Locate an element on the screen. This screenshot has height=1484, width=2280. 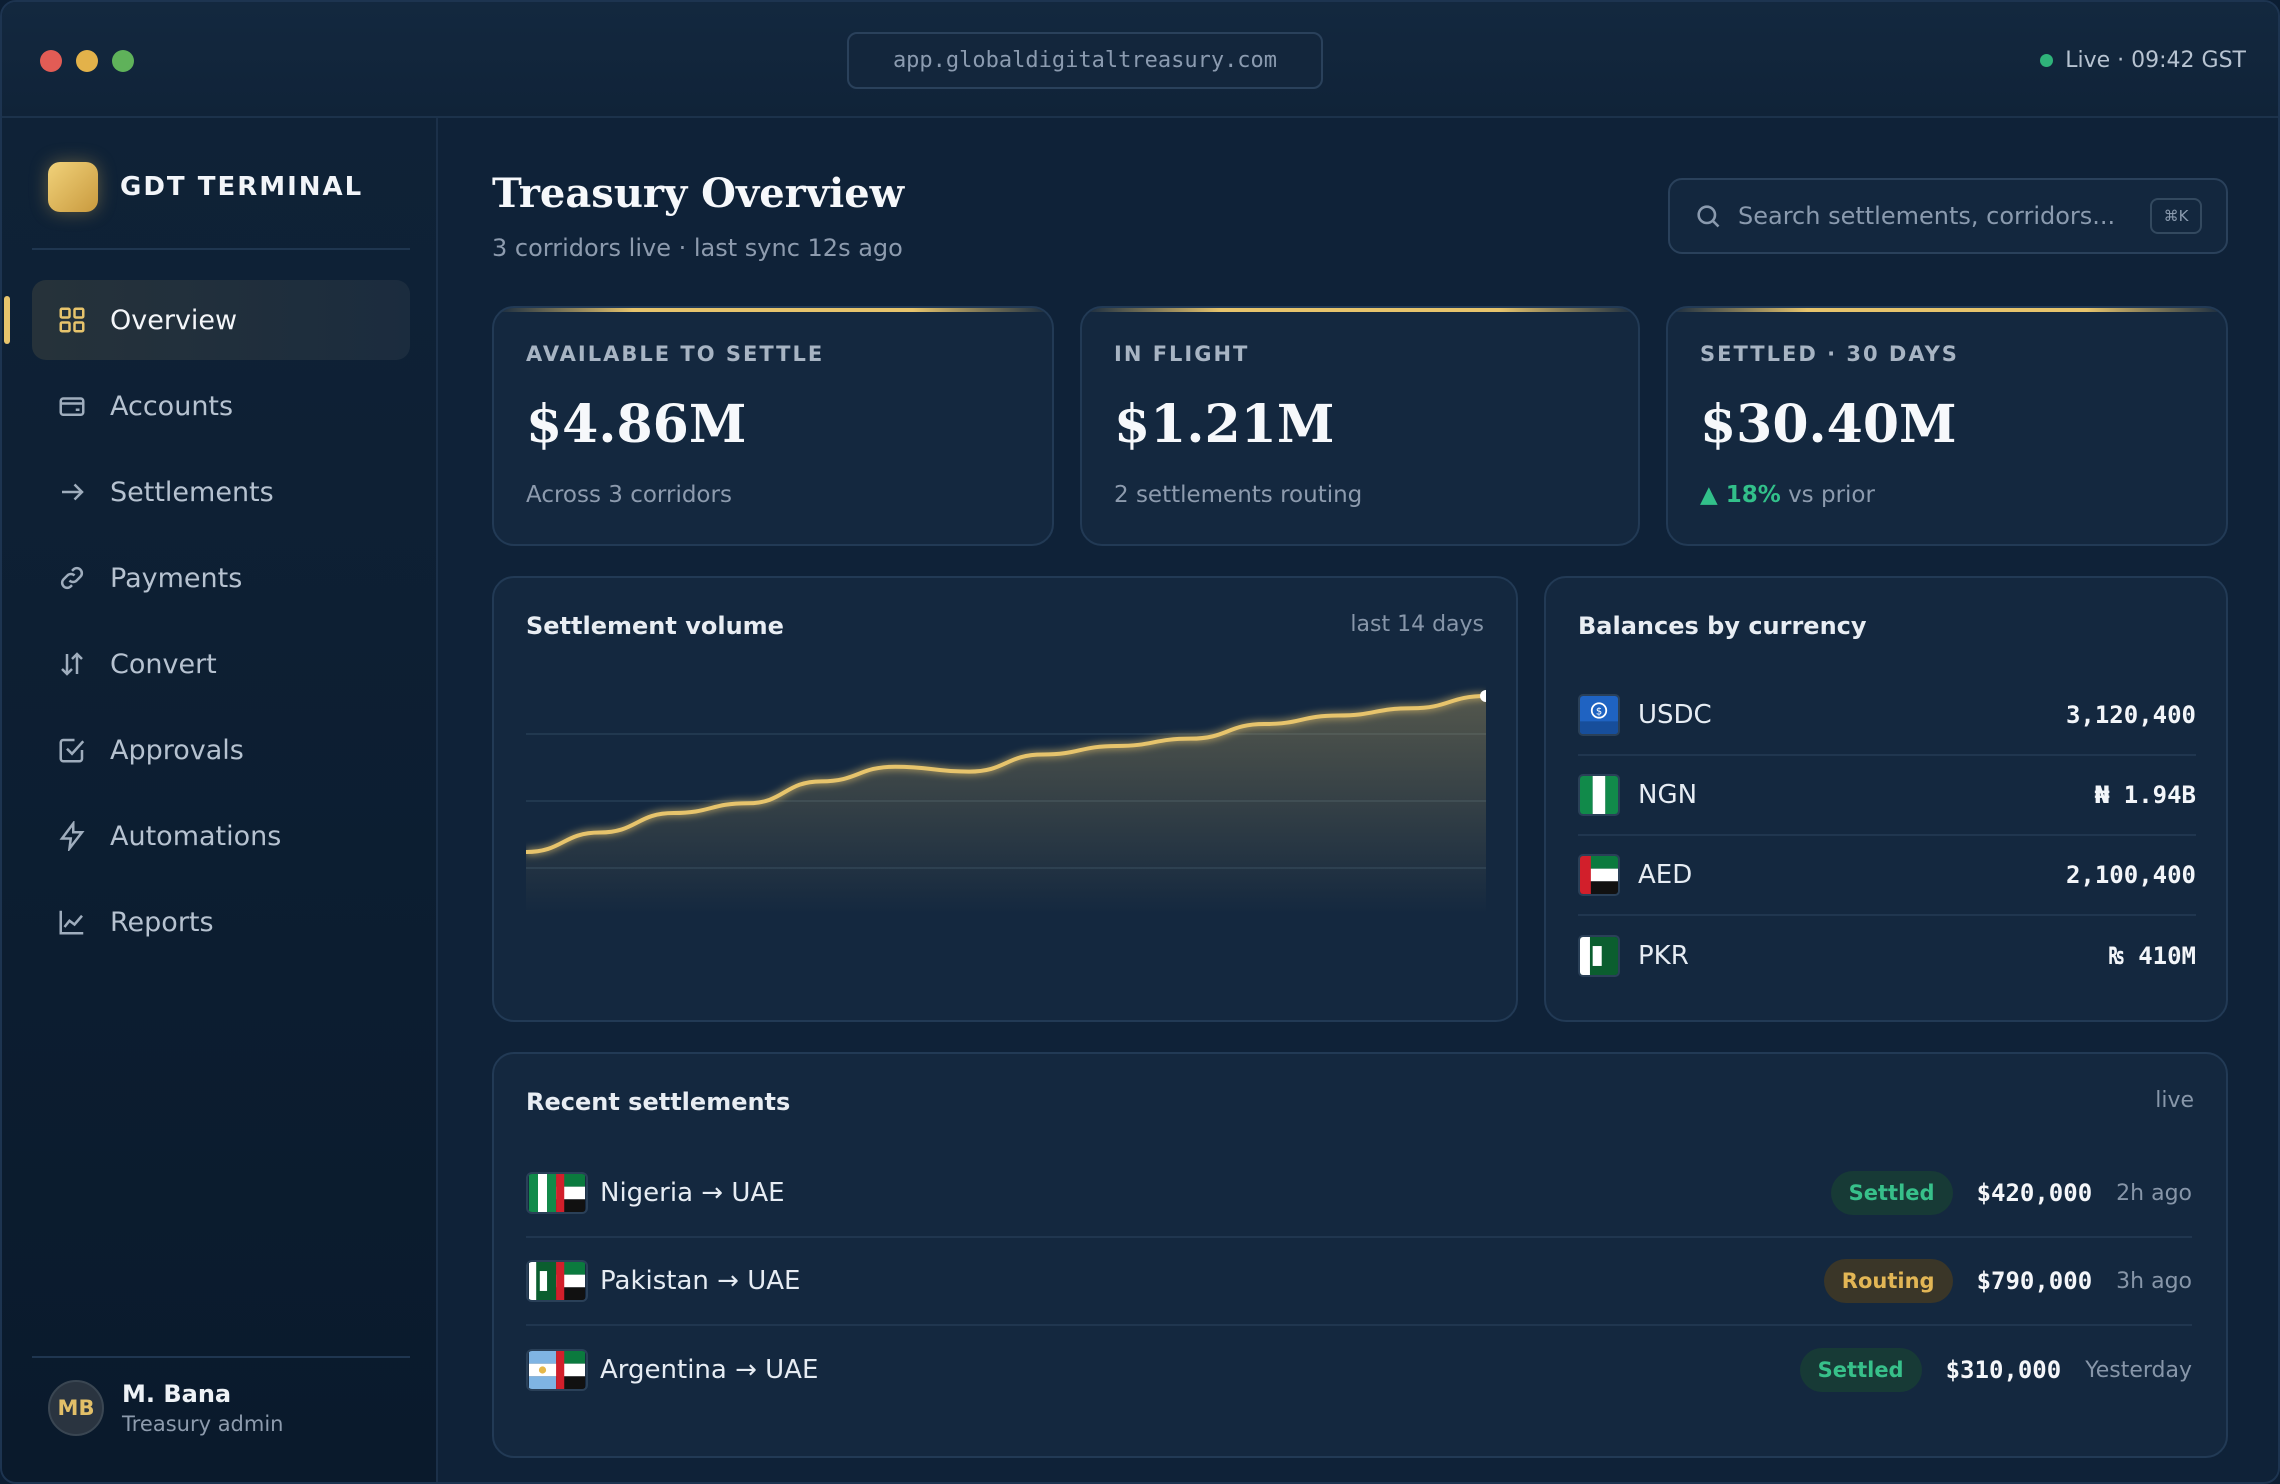
currency-code: NGN is located at coordinates (1668, 795).